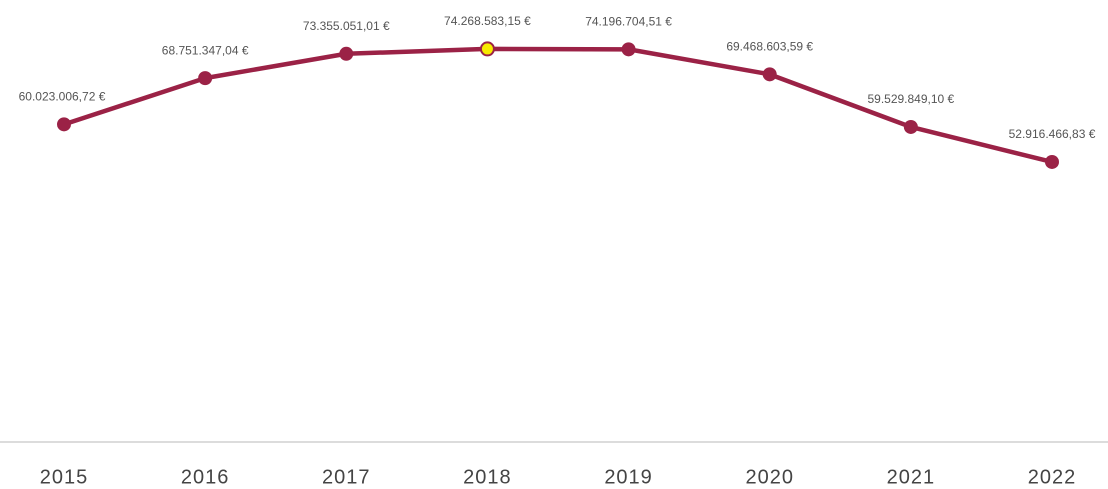  What do you see at coordinates (769, 47) in the screenshot?
I see `data-label: 69.468.603,59 €` at bounding box center [769, 47].